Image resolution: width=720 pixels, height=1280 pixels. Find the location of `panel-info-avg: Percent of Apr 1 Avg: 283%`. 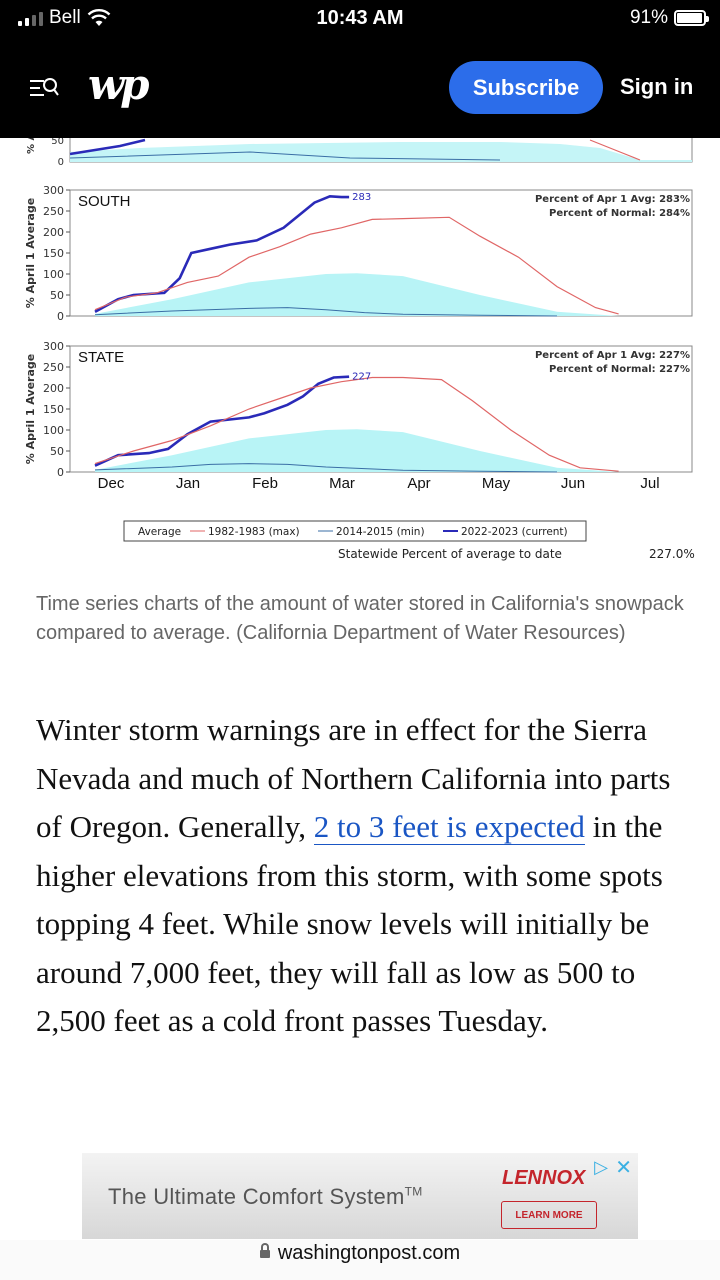

panel-info-avg: Percent of Apr 1 Avg: 283% is located at coordinates (612, 199).